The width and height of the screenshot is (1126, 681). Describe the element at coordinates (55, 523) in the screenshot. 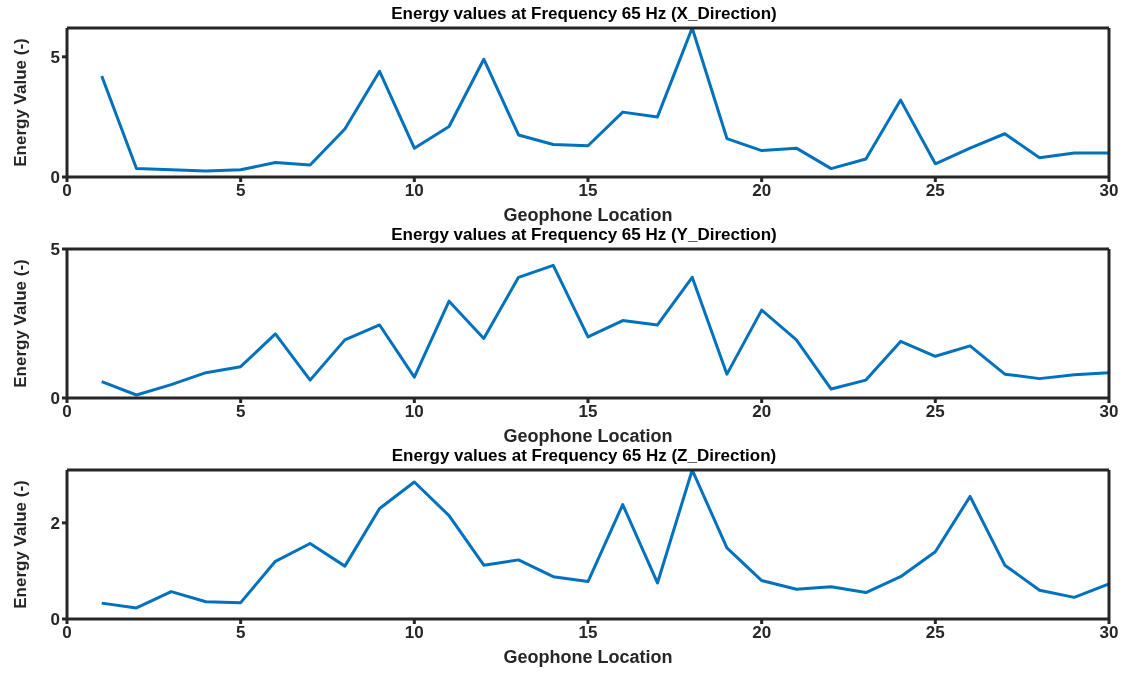

I see `y-tick-label: 2` at that location.